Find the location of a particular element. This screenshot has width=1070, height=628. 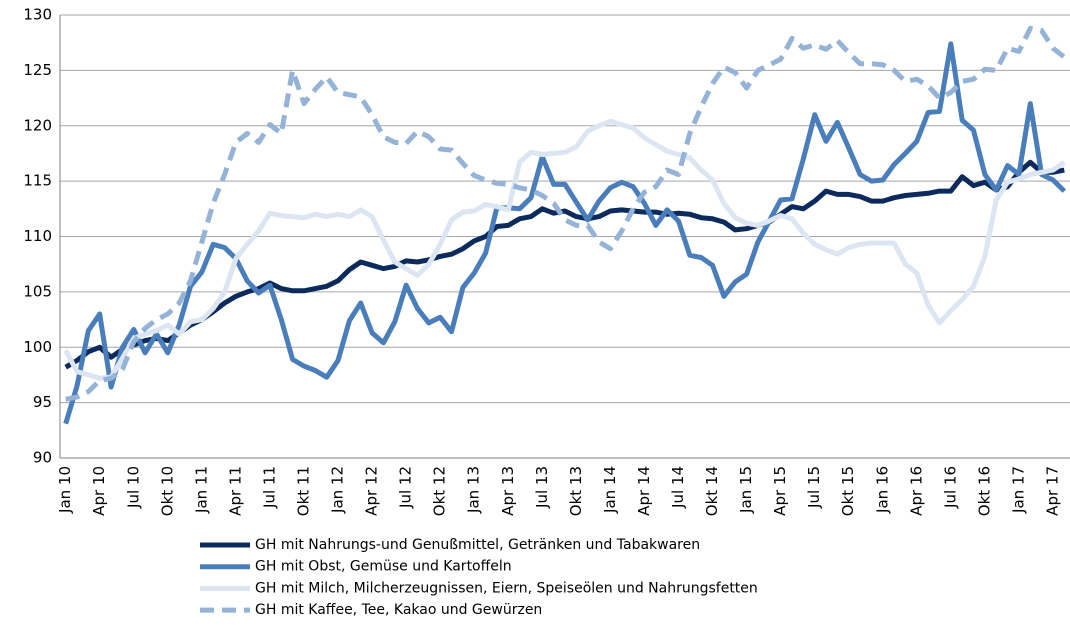

x-tick-label: Jul 14 is located at coordinates (678, 487).